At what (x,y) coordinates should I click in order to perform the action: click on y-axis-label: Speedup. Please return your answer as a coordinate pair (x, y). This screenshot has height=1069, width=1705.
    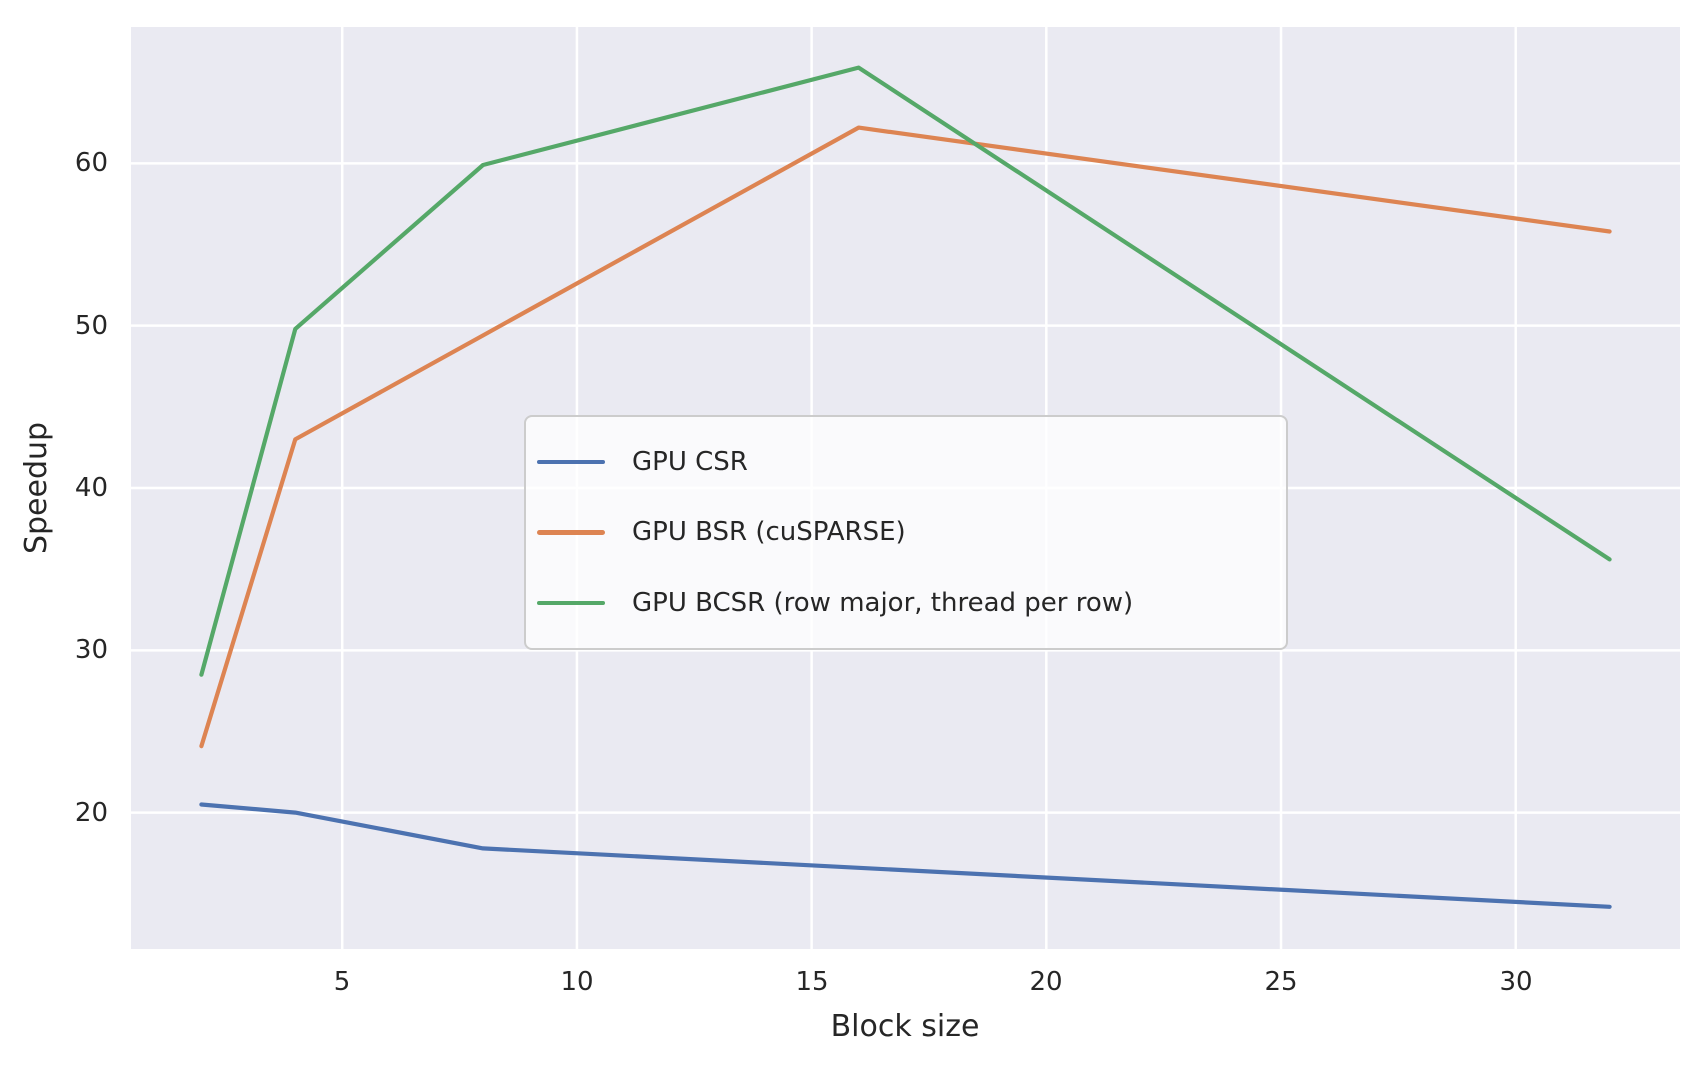
    Looking at the image, I should click on (36, 488).